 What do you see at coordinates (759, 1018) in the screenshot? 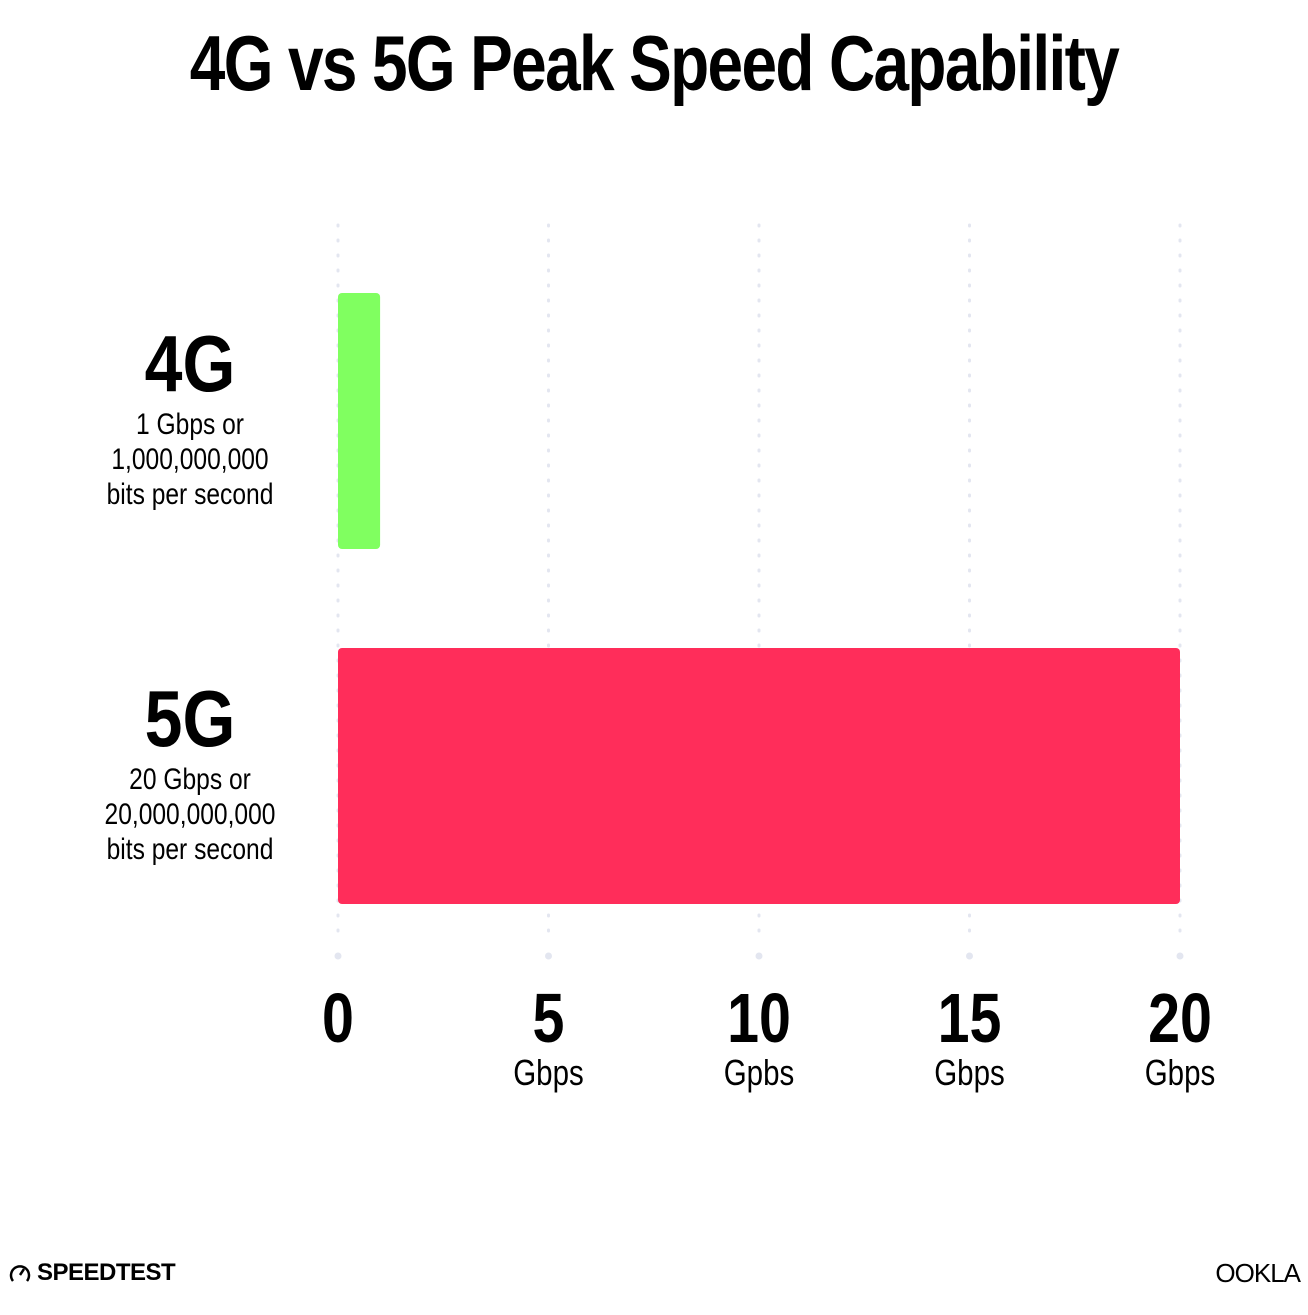
I see `tick-label: 10` at bounding box center [759, 1018].